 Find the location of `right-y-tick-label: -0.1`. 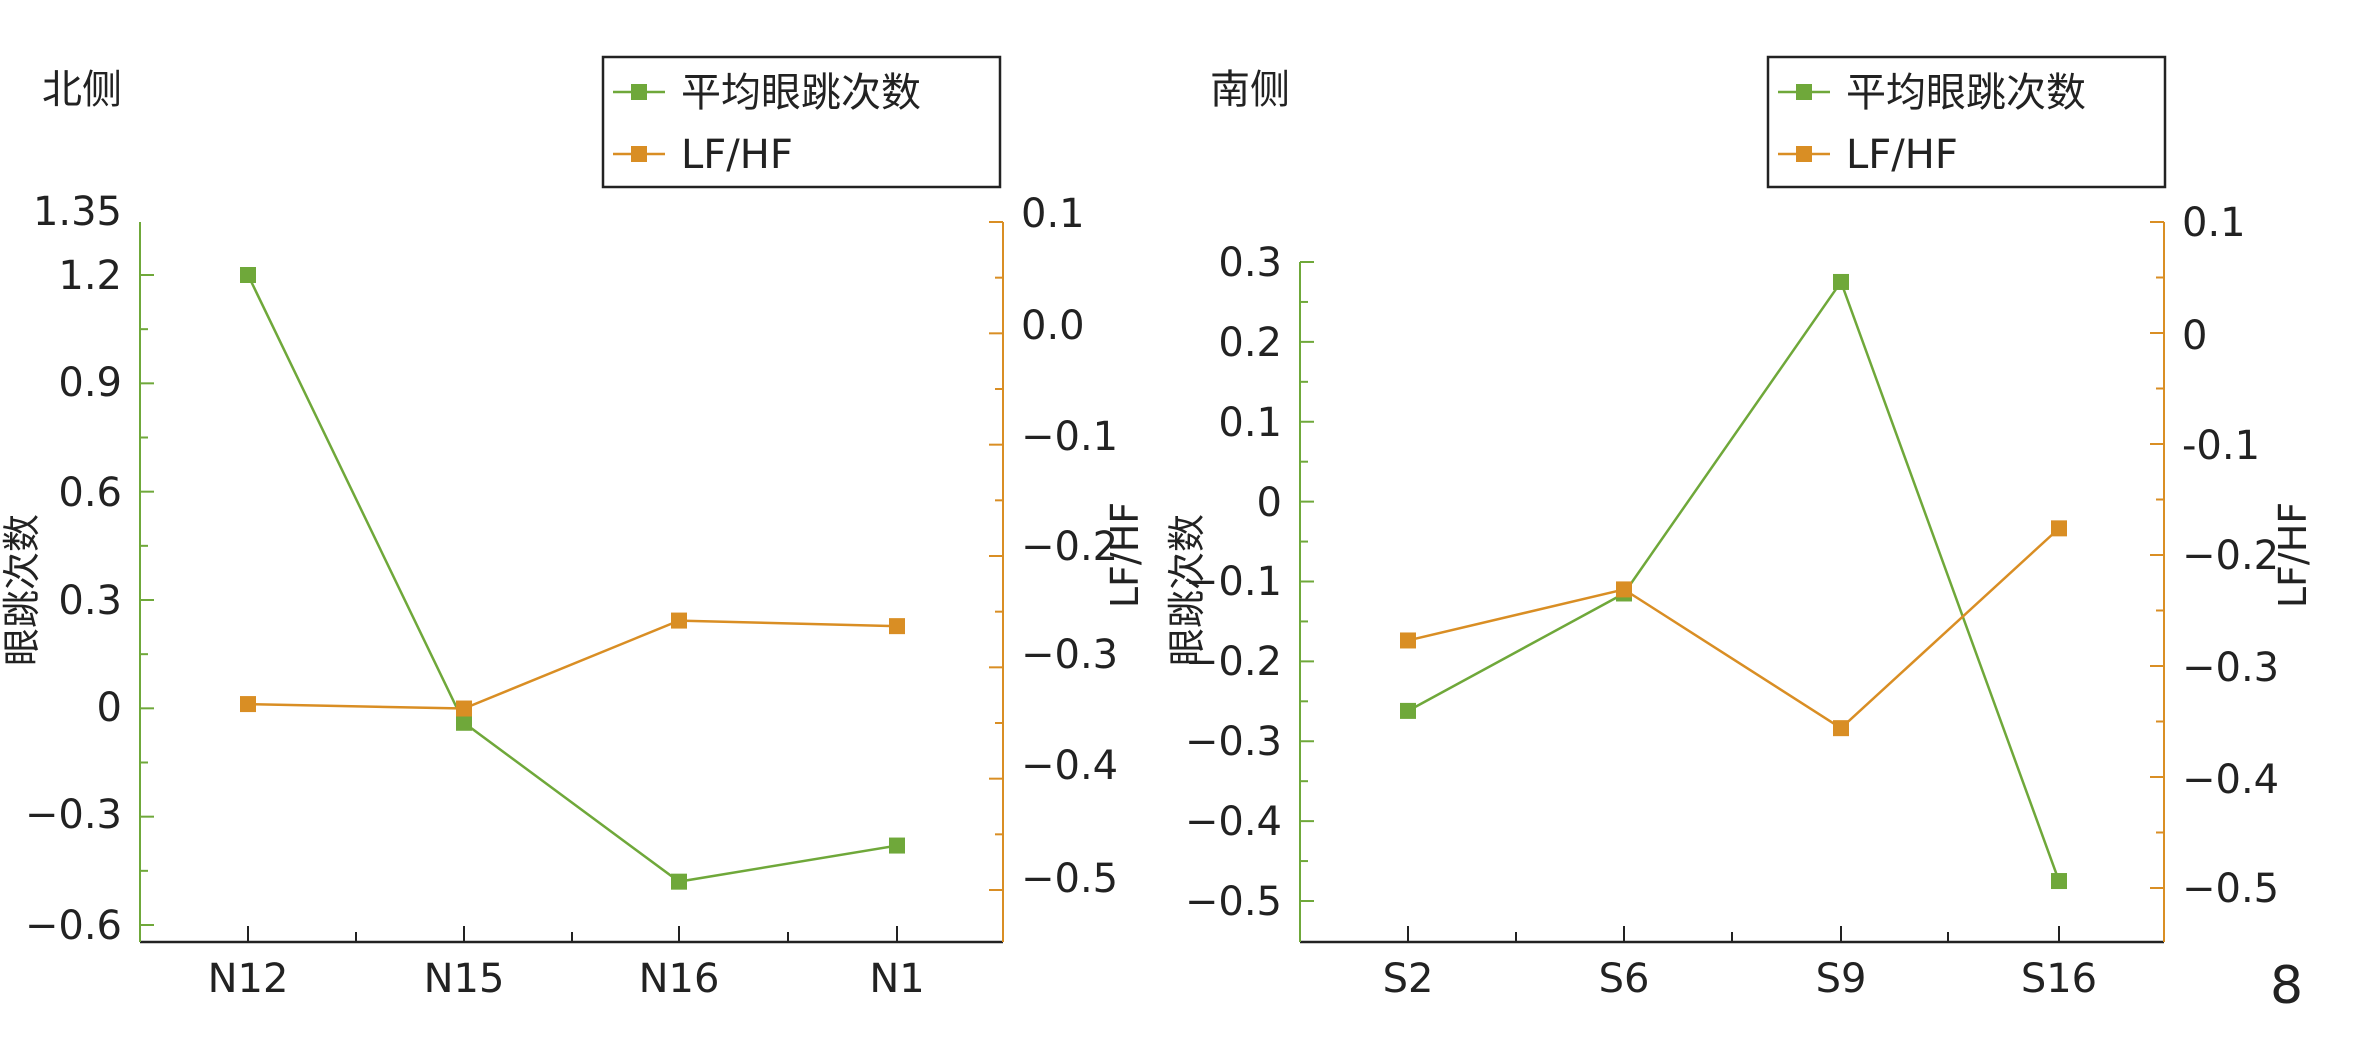

right-y-tick-label: -0.1 is located at coordinates (2221, 446).